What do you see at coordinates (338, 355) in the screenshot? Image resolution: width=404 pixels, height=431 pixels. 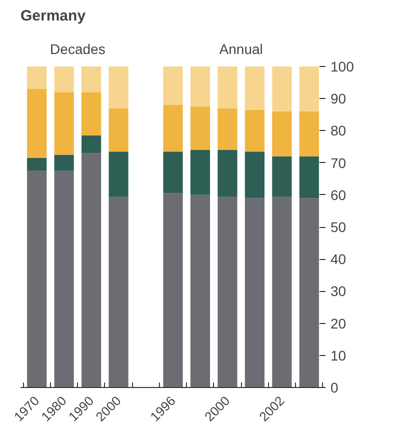 I see `y-tick-label: 10` at bounding box center [338, 355].